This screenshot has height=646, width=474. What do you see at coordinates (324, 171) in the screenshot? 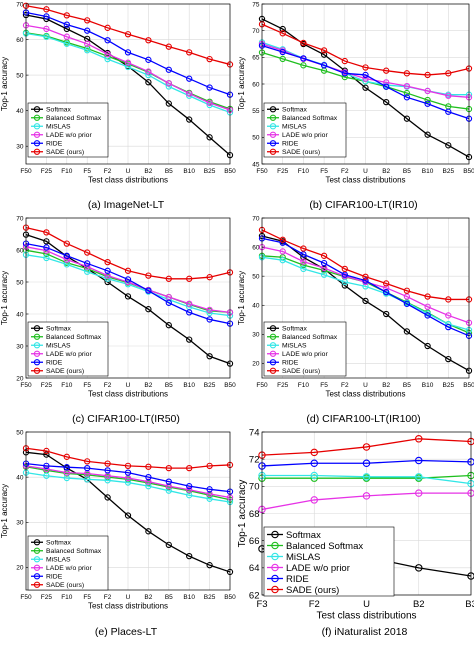
I see `x-tick-label: F5` at bounding box center [324, 171].